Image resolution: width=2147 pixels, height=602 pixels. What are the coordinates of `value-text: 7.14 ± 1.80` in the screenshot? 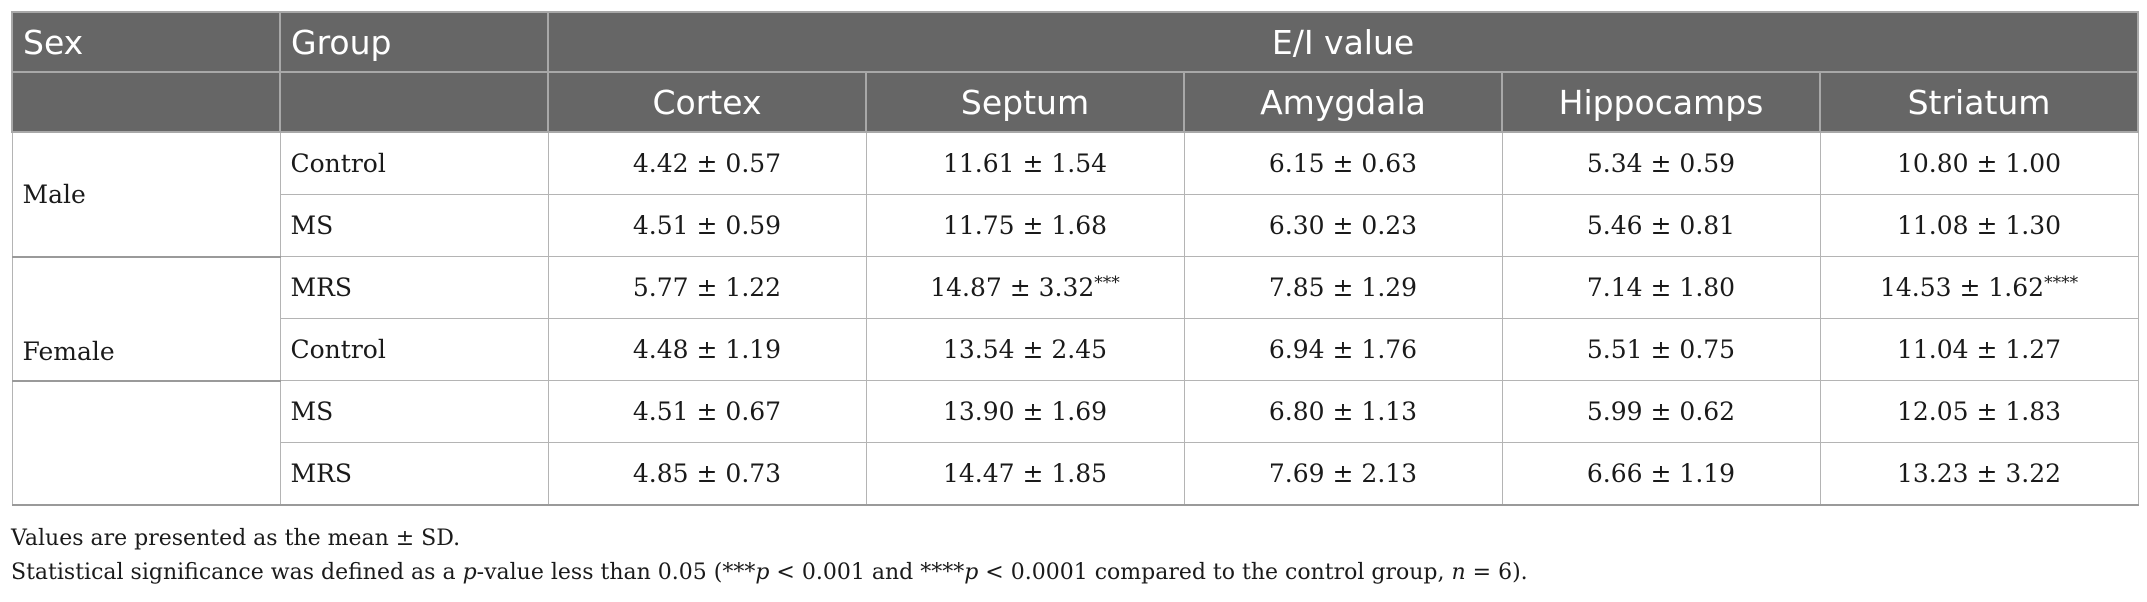 It's located at (1661, 287).